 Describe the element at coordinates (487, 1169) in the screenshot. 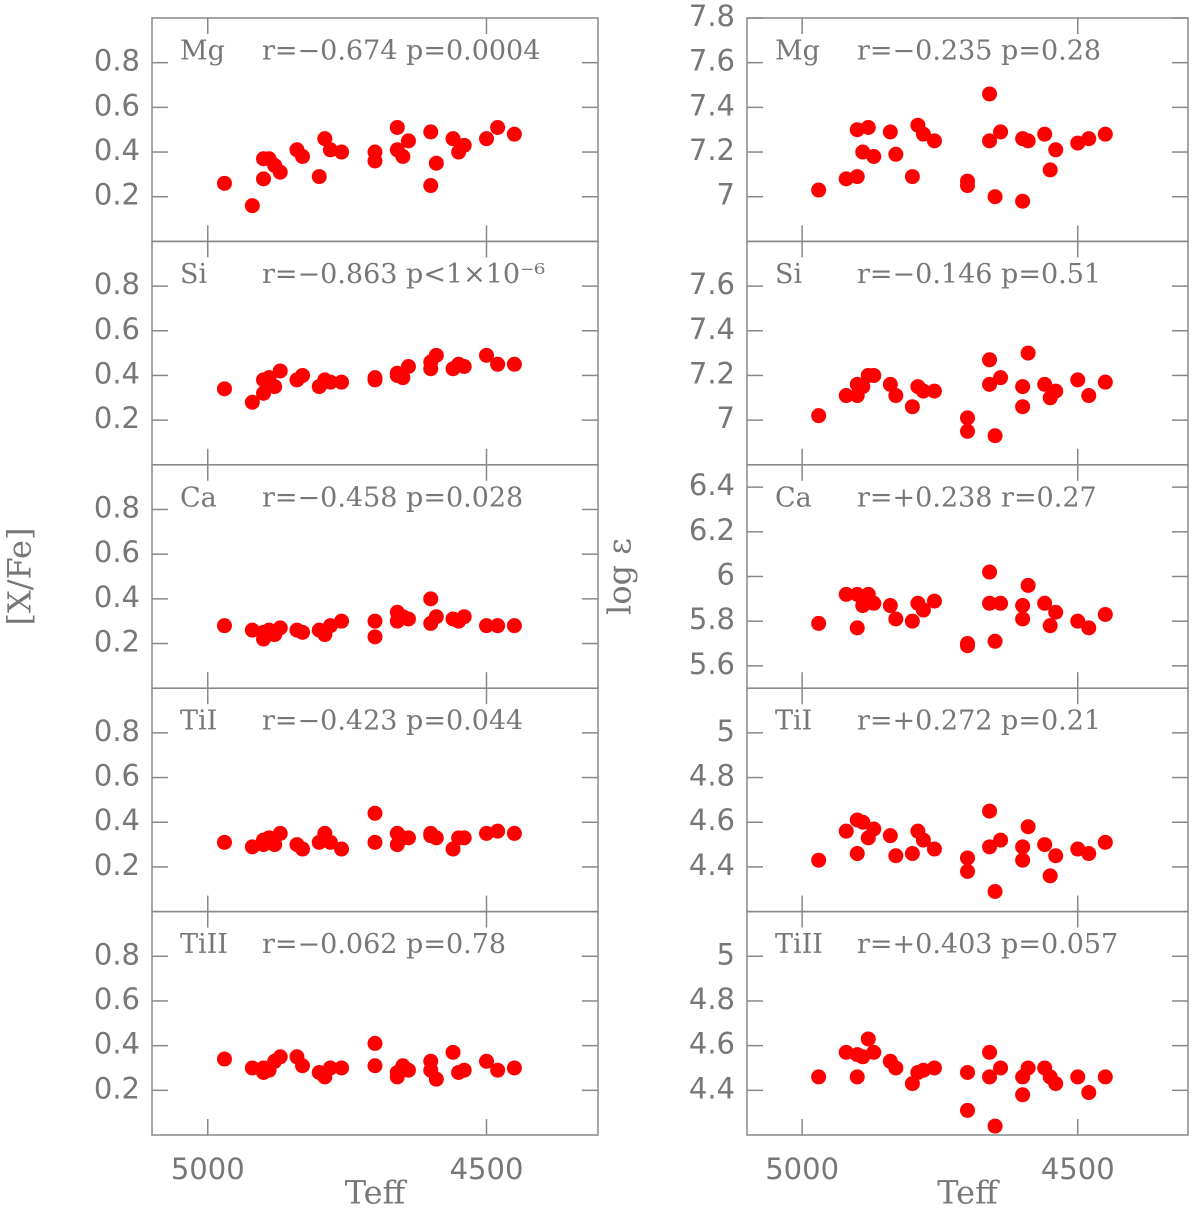

I see `x-tick-label: 4500` at that location.